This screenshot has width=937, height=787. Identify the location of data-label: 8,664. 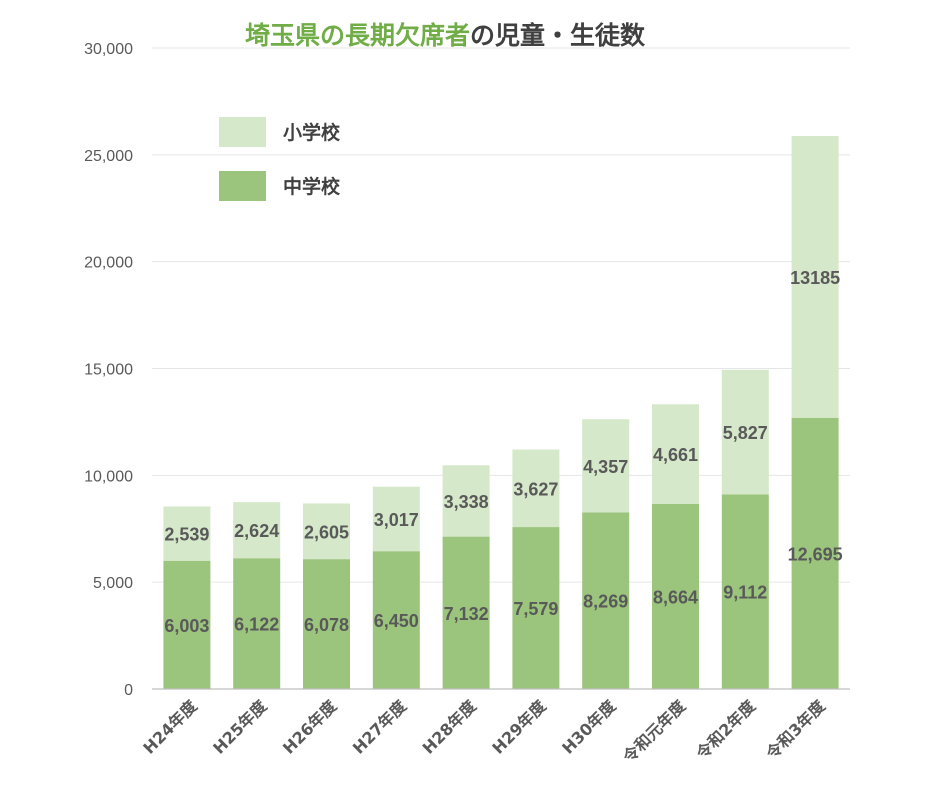
(675, 597).